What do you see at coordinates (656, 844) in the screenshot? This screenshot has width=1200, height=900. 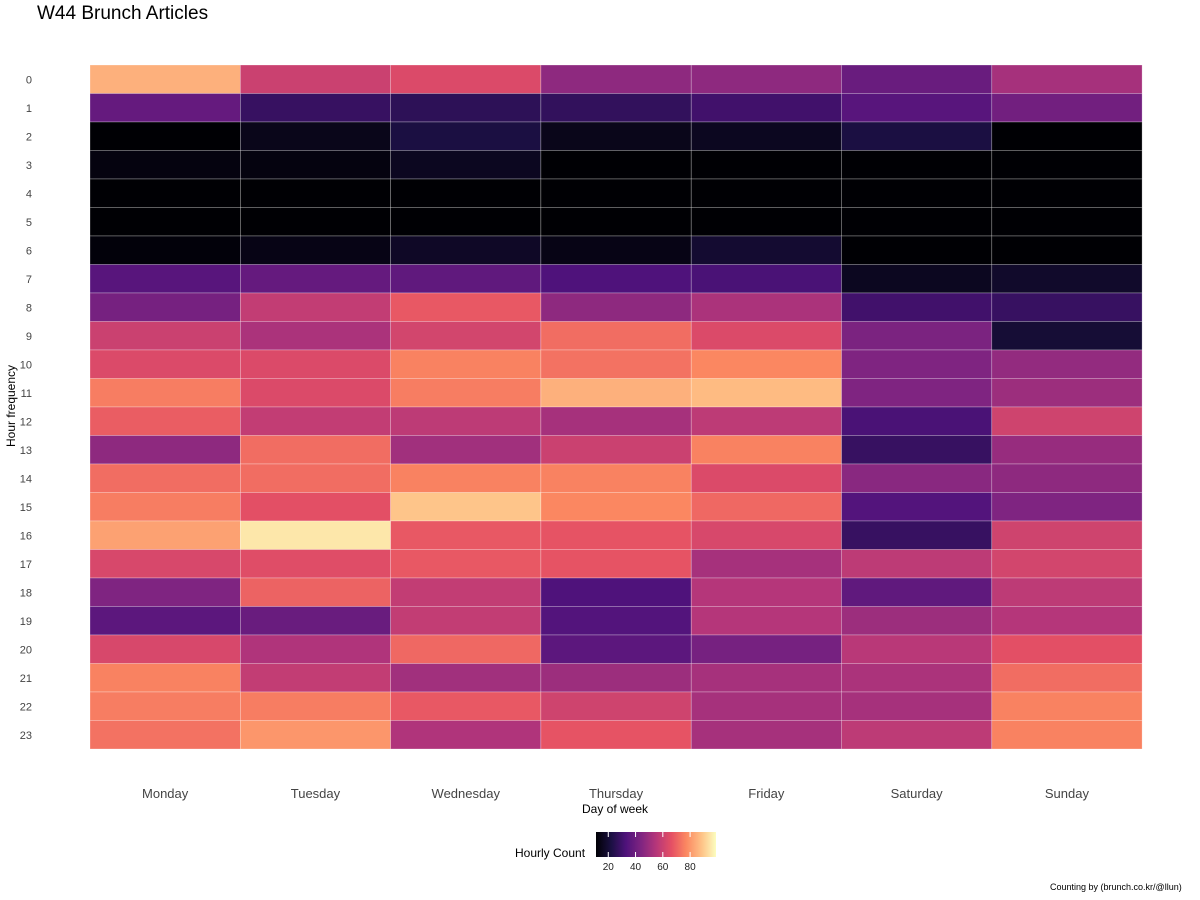 I see `colorbar` at bounding box center [656, 844].